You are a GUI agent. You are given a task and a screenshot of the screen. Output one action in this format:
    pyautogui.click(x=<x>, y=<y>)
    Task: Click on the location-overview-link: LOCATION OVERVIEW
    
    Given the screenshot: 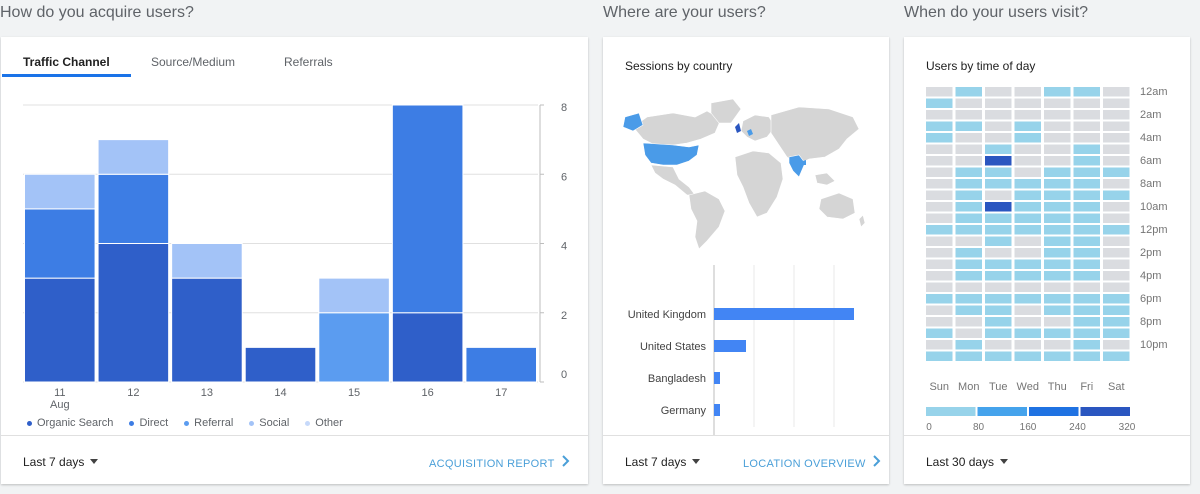 What is the action you would take?
    pyautogui.click(x=804, y=464)
    